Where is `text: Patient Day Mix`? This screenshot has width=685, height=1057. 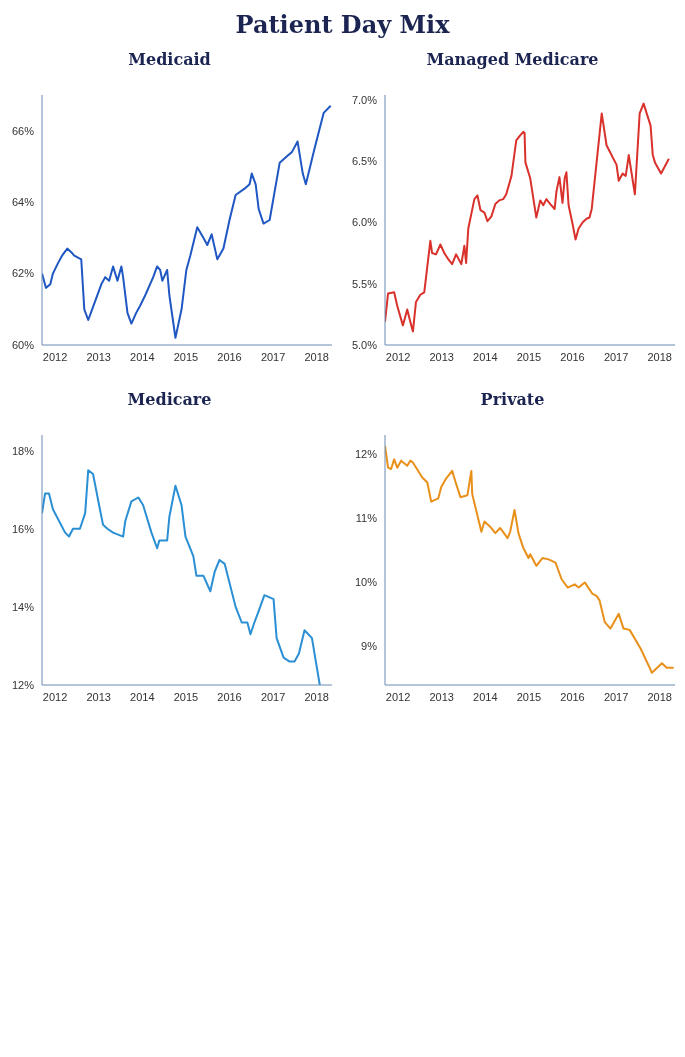
text: Patient Day Mix is located at coordinates (342, 24).